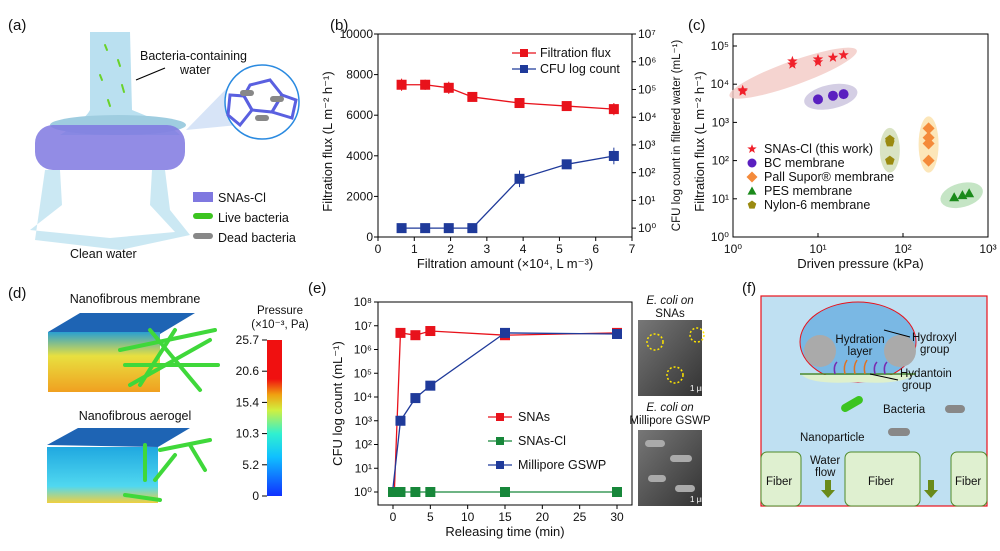  Describe the element at coordinates (450, 249) in the screenshot. I see `x-tick-label: 2` at that location.